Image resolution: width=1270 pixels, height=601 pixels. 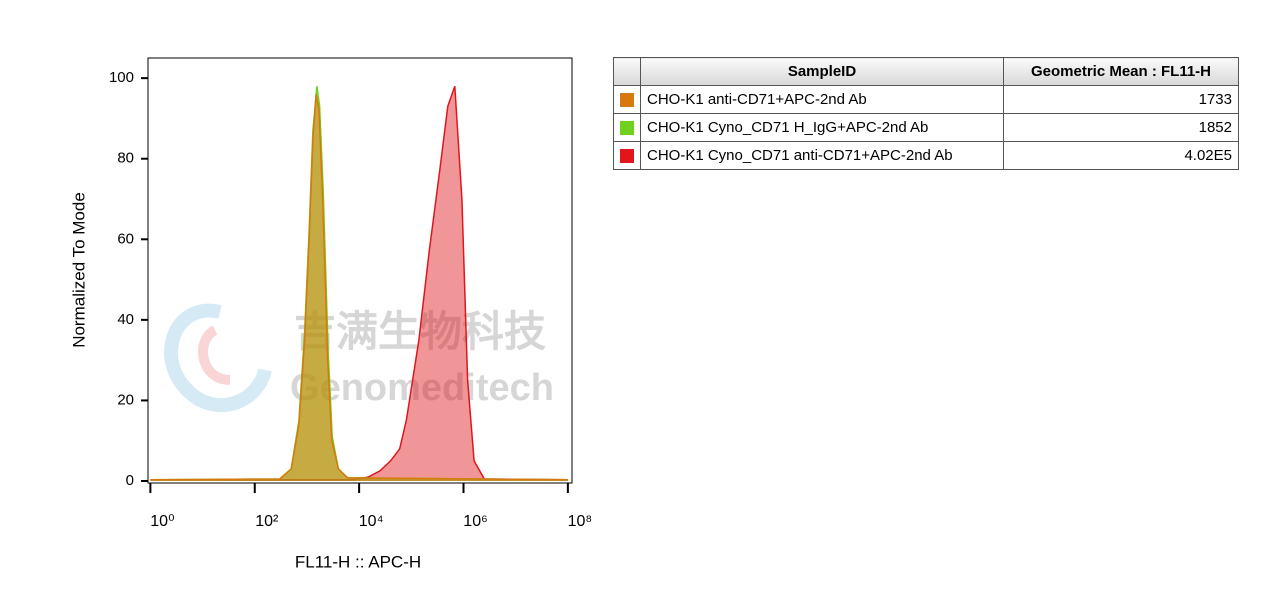 I want to click on watermark-en: Genomeditech, so click(x=422, y=388).